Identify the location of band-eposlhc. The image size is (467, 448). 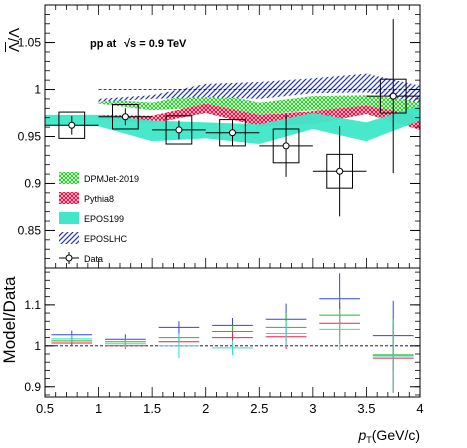
(259, 88).